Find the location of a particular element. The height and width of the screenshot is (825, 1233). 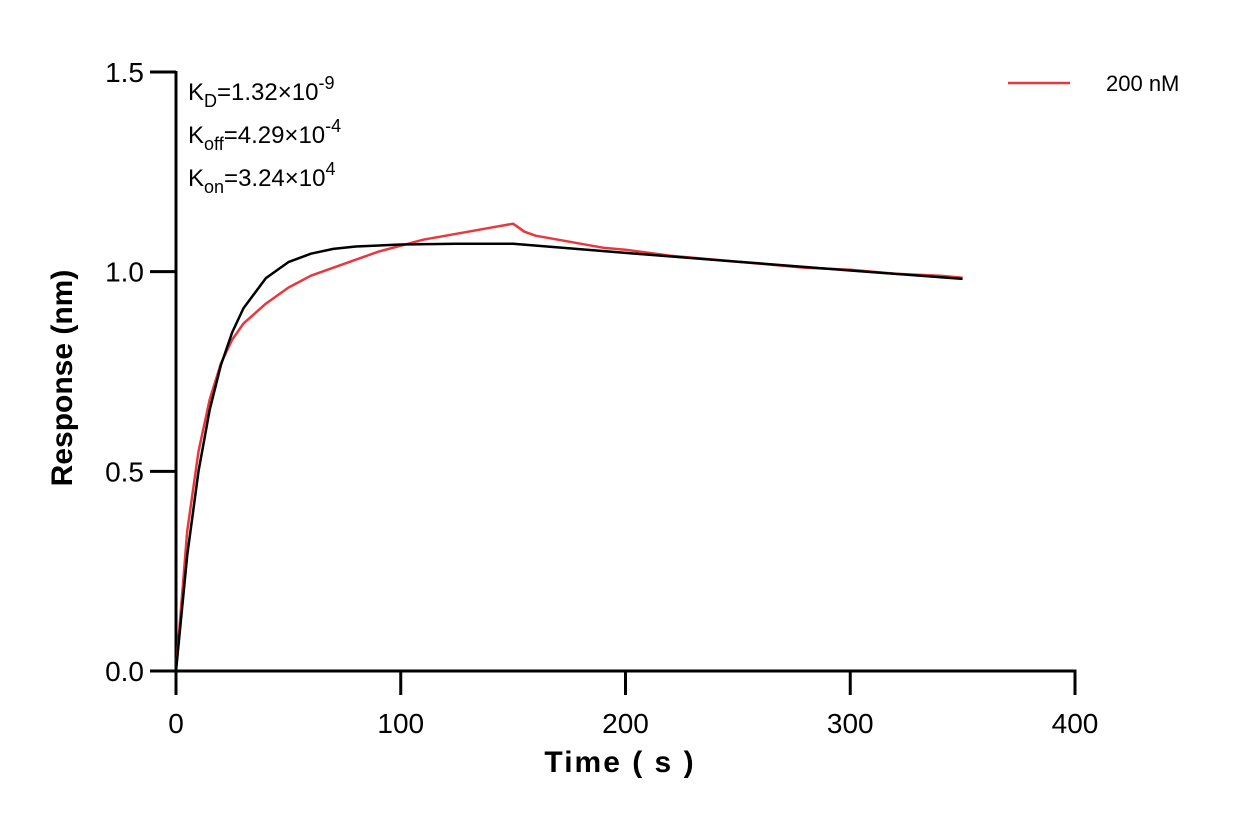

x-tick-label: 400 is located at coordinates (1075, 723).